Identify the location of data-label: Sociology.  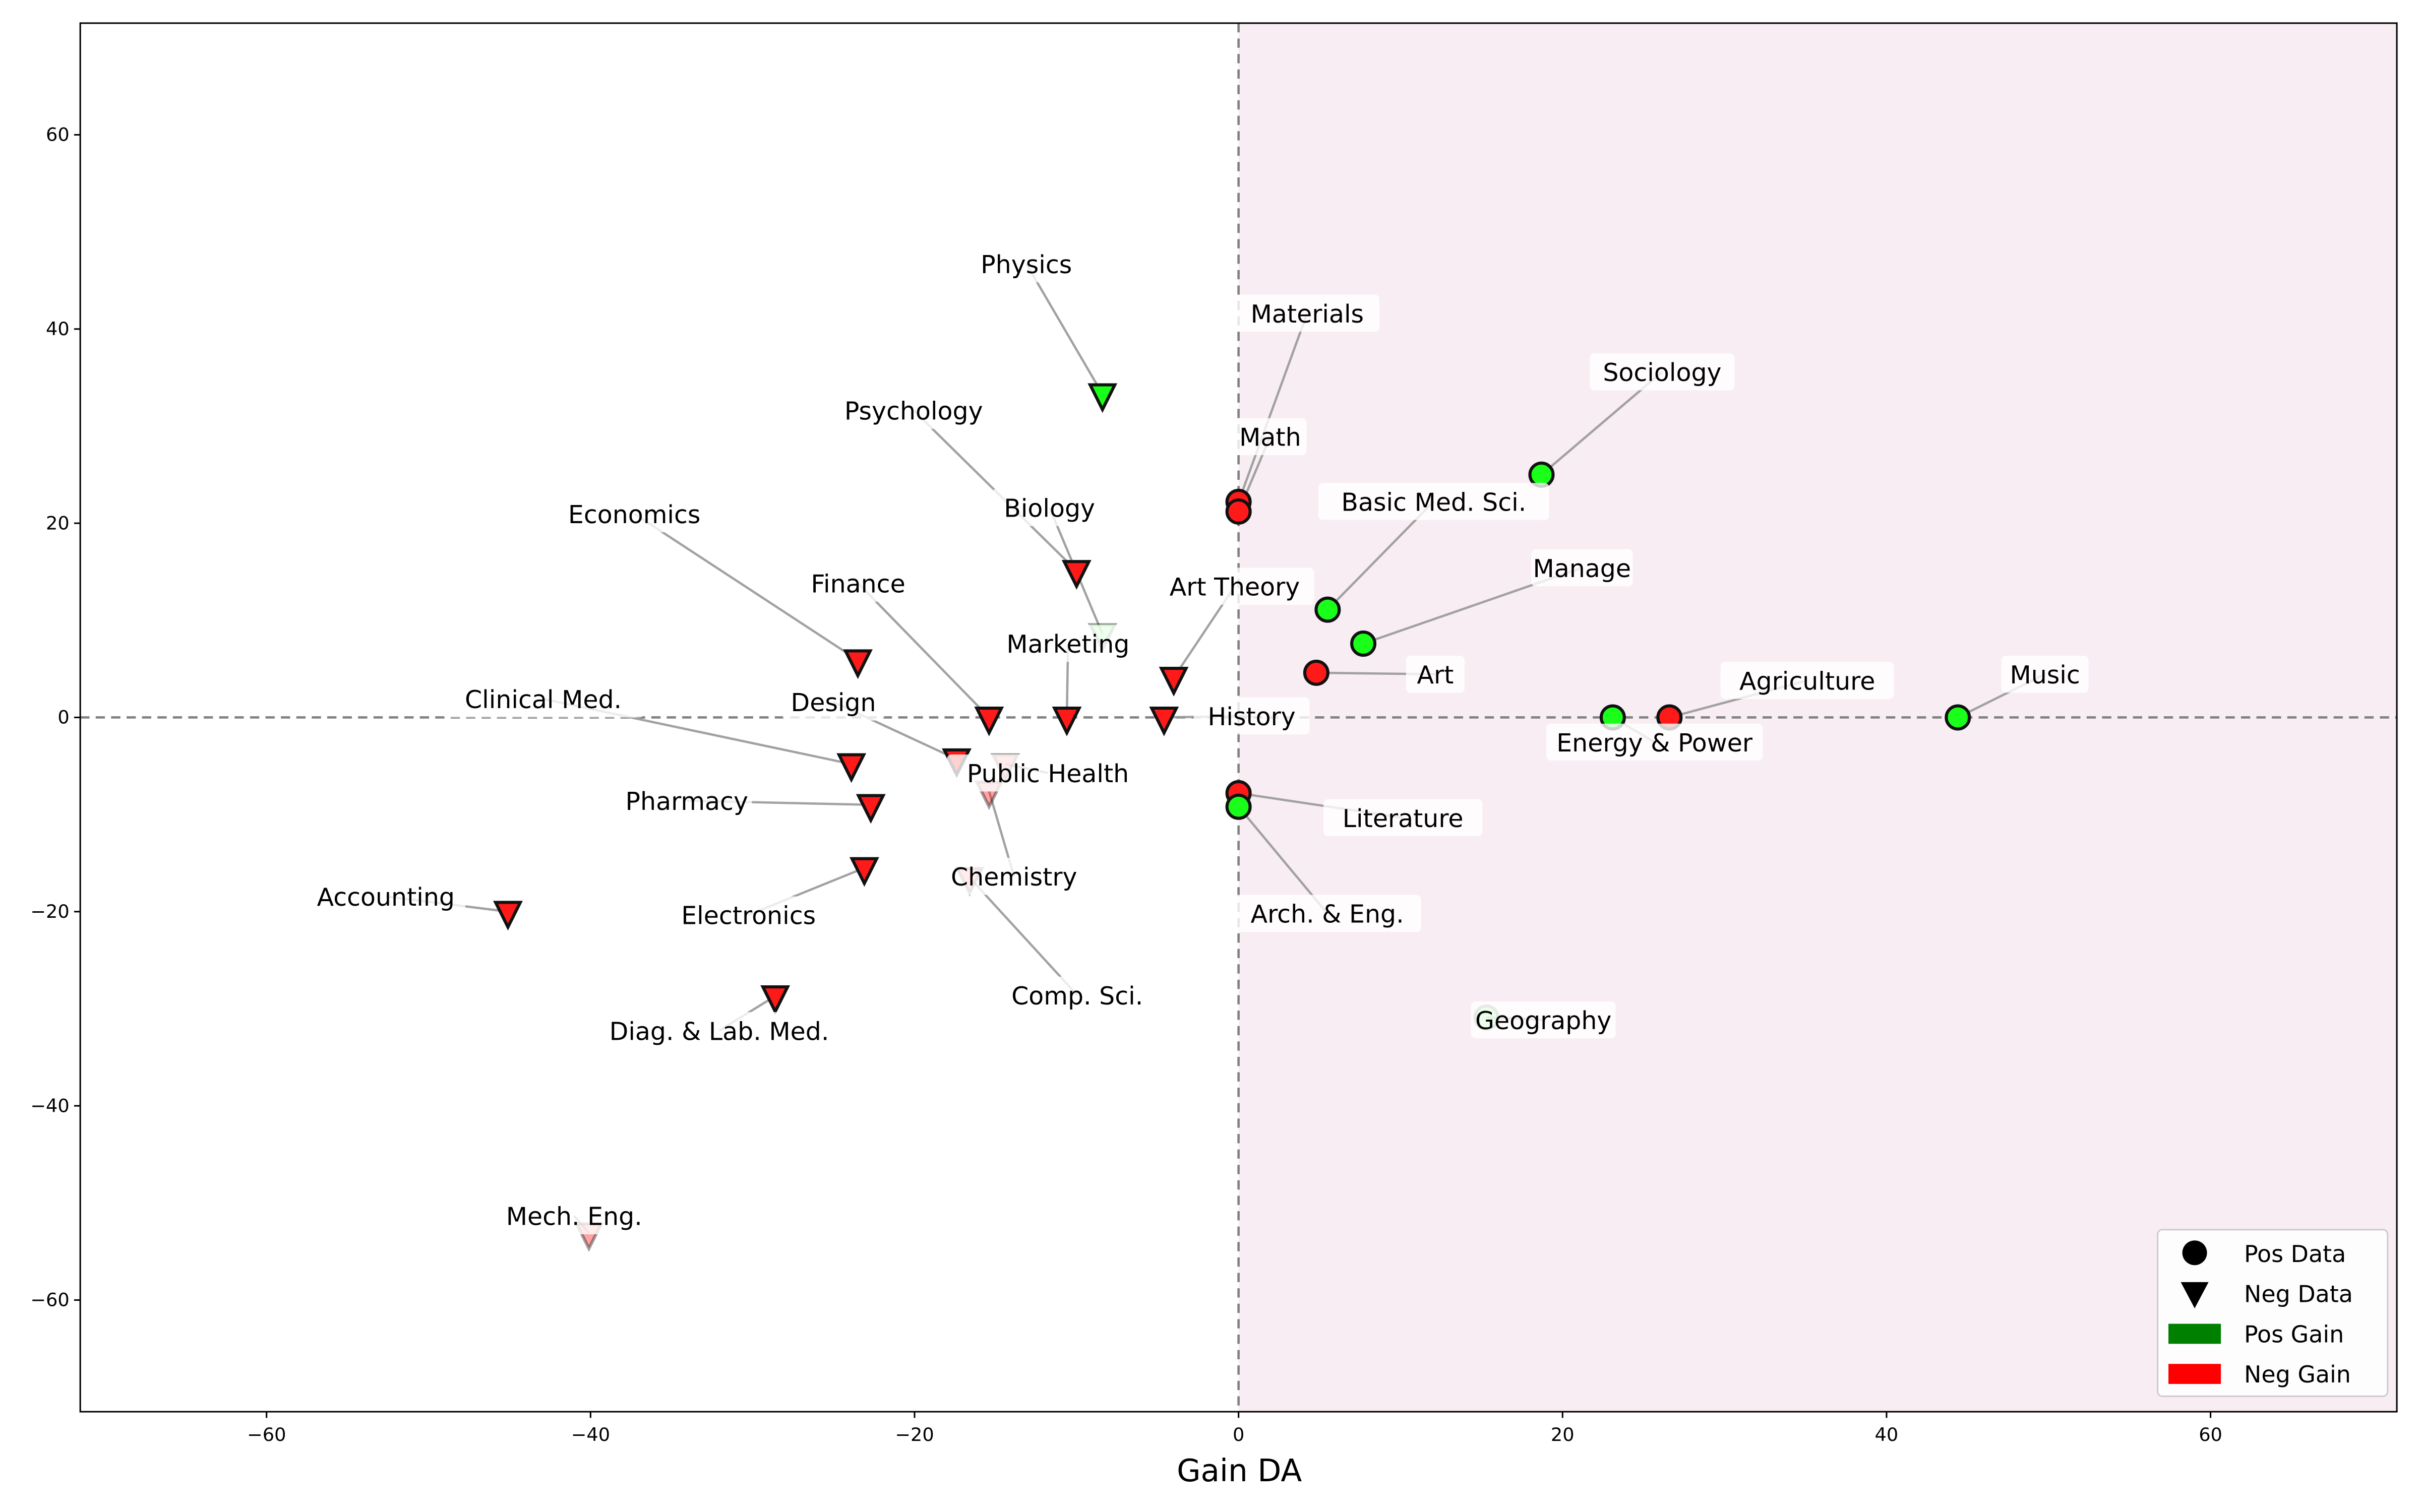
(1662, 372).